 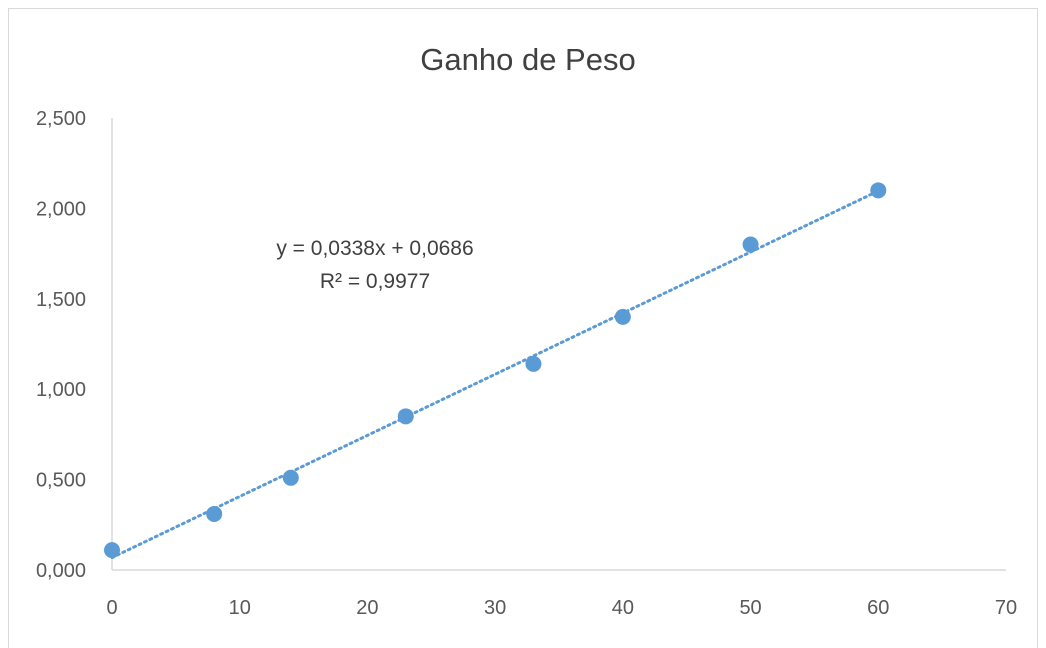 I want to click on y-tick-label: 0,000, so click(x=61, y=571).